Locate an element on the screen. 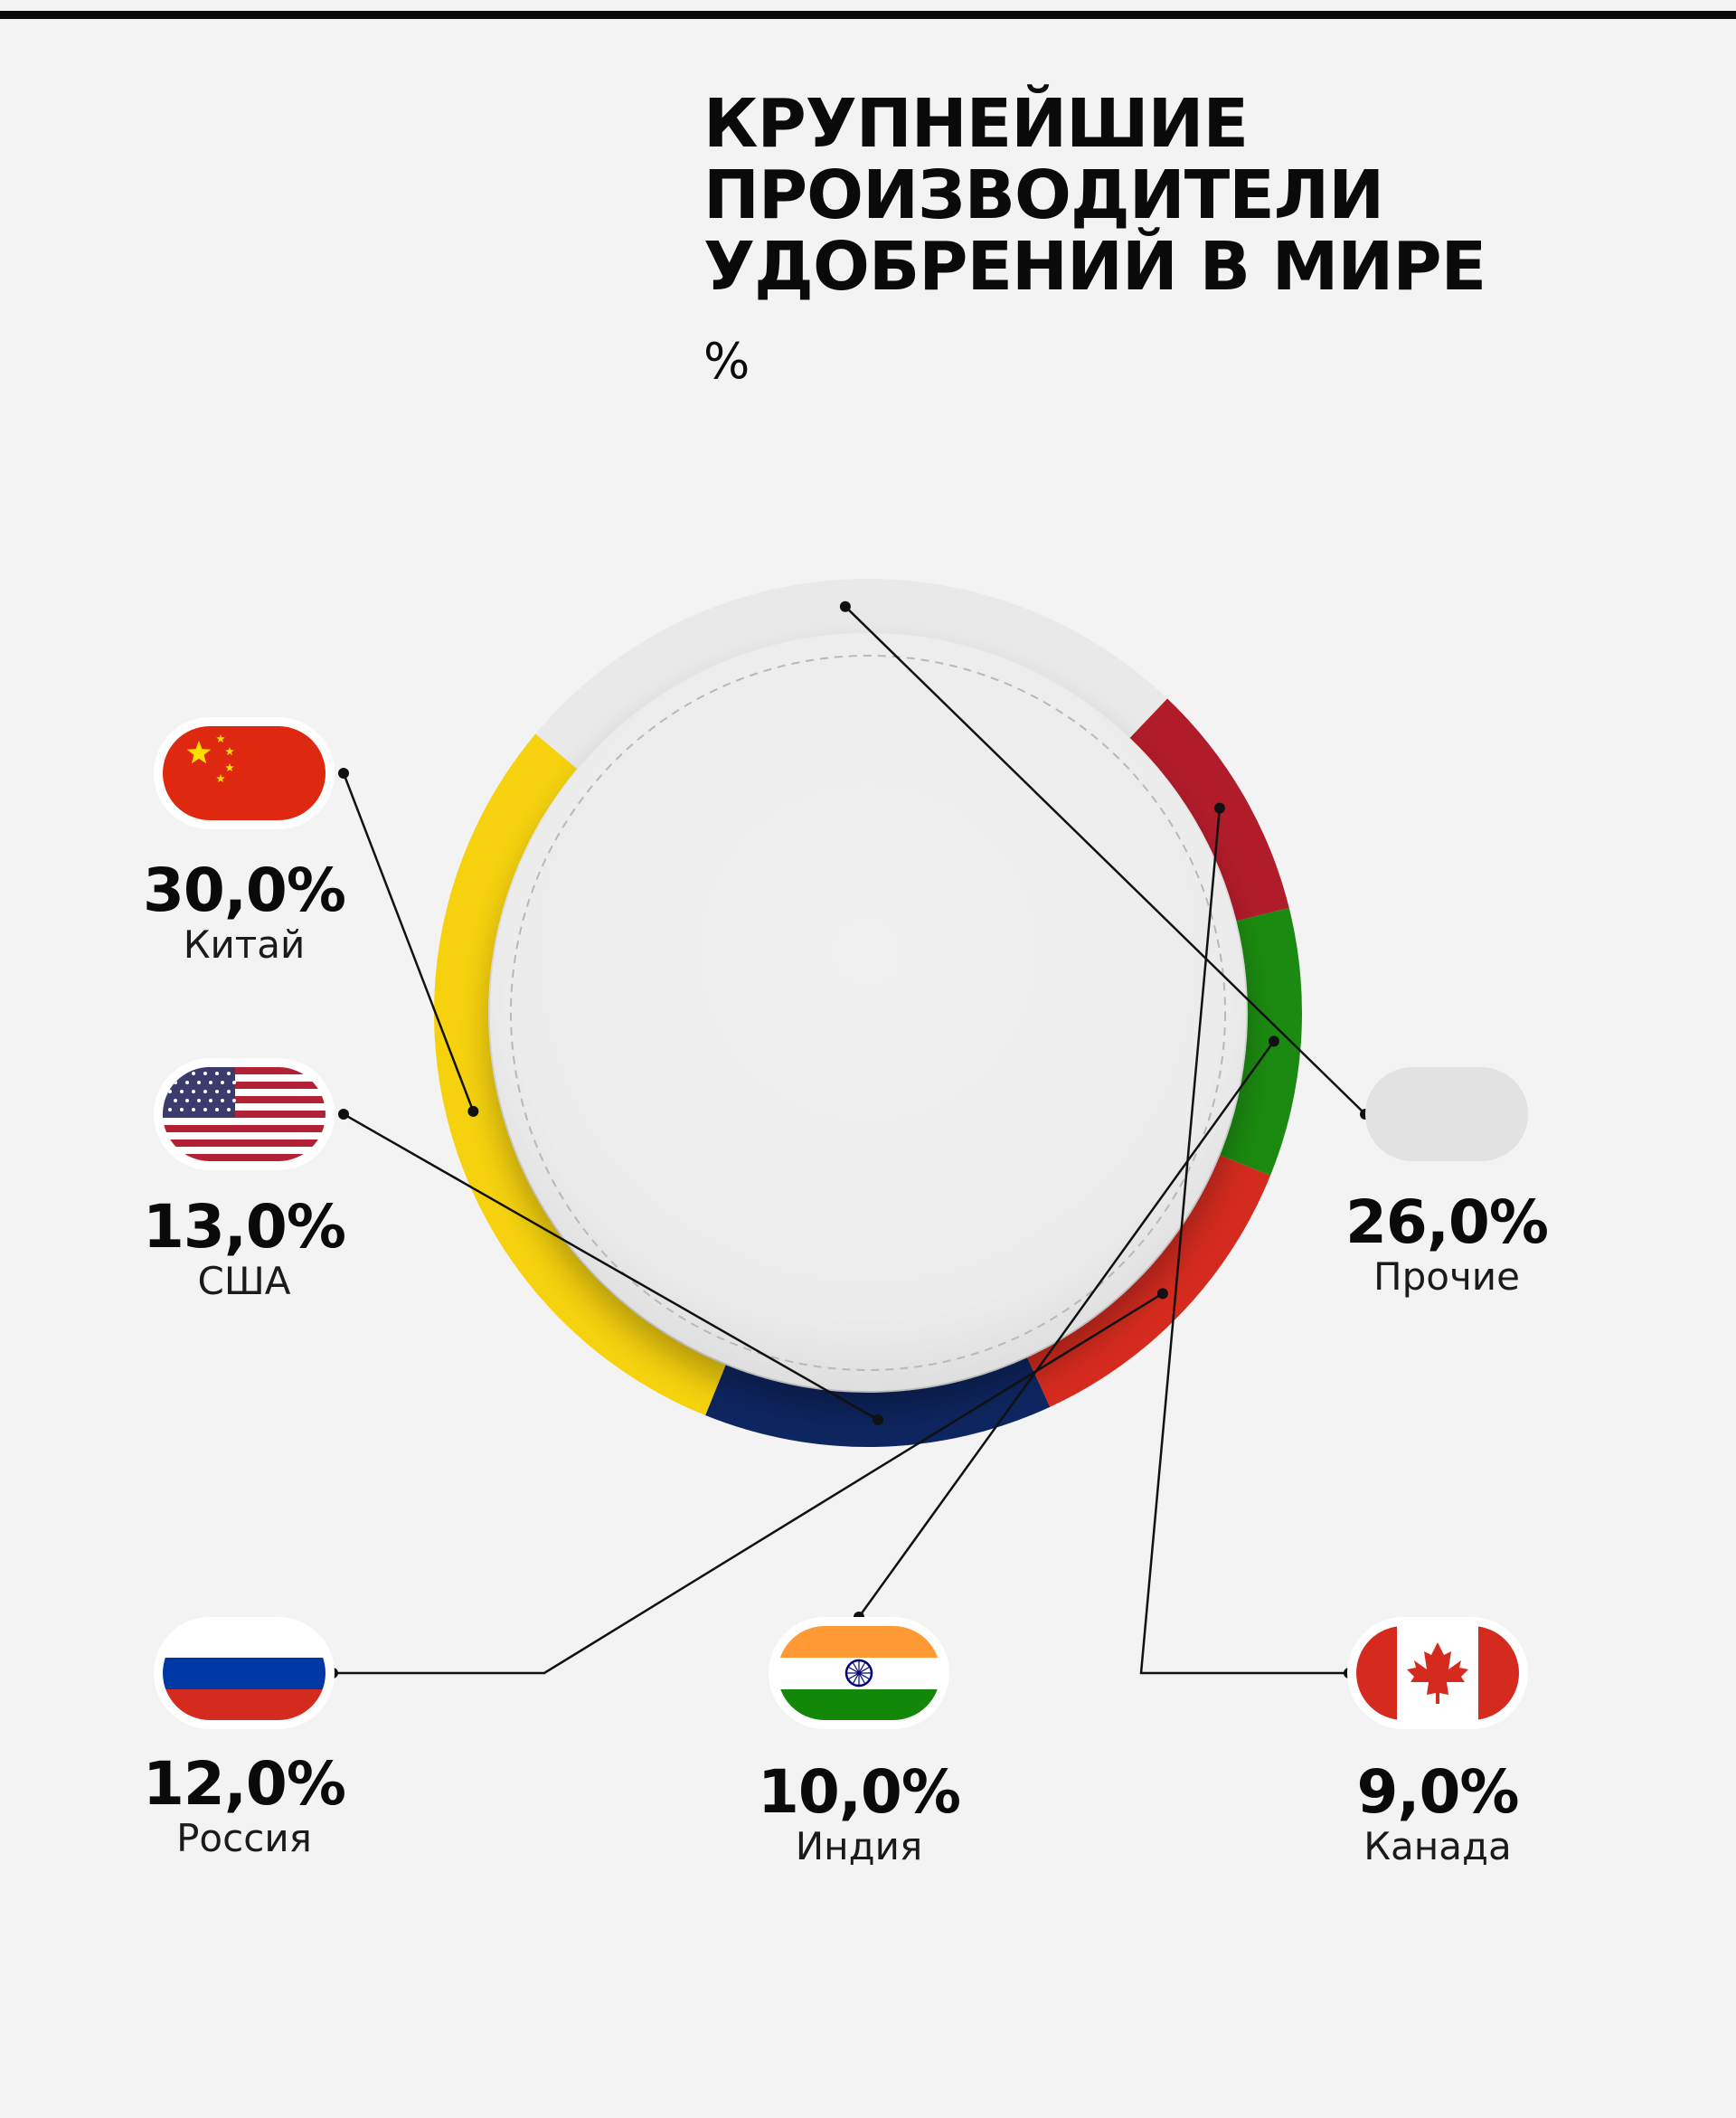  chart-title-line: КРУПНЕЙШИЕ is located at coordinates (976, 124).